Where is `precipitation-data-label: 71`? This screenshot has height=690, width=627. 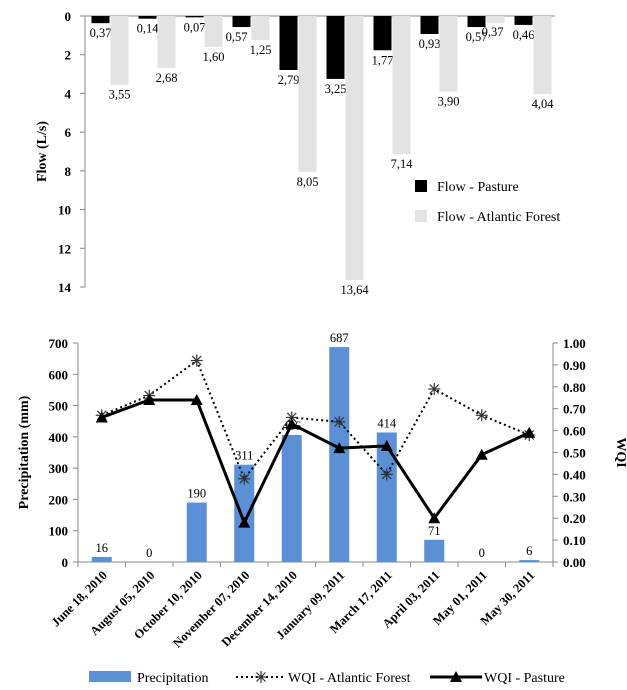 precipitation-data-label: 71 is located at coordinates (434, 531).